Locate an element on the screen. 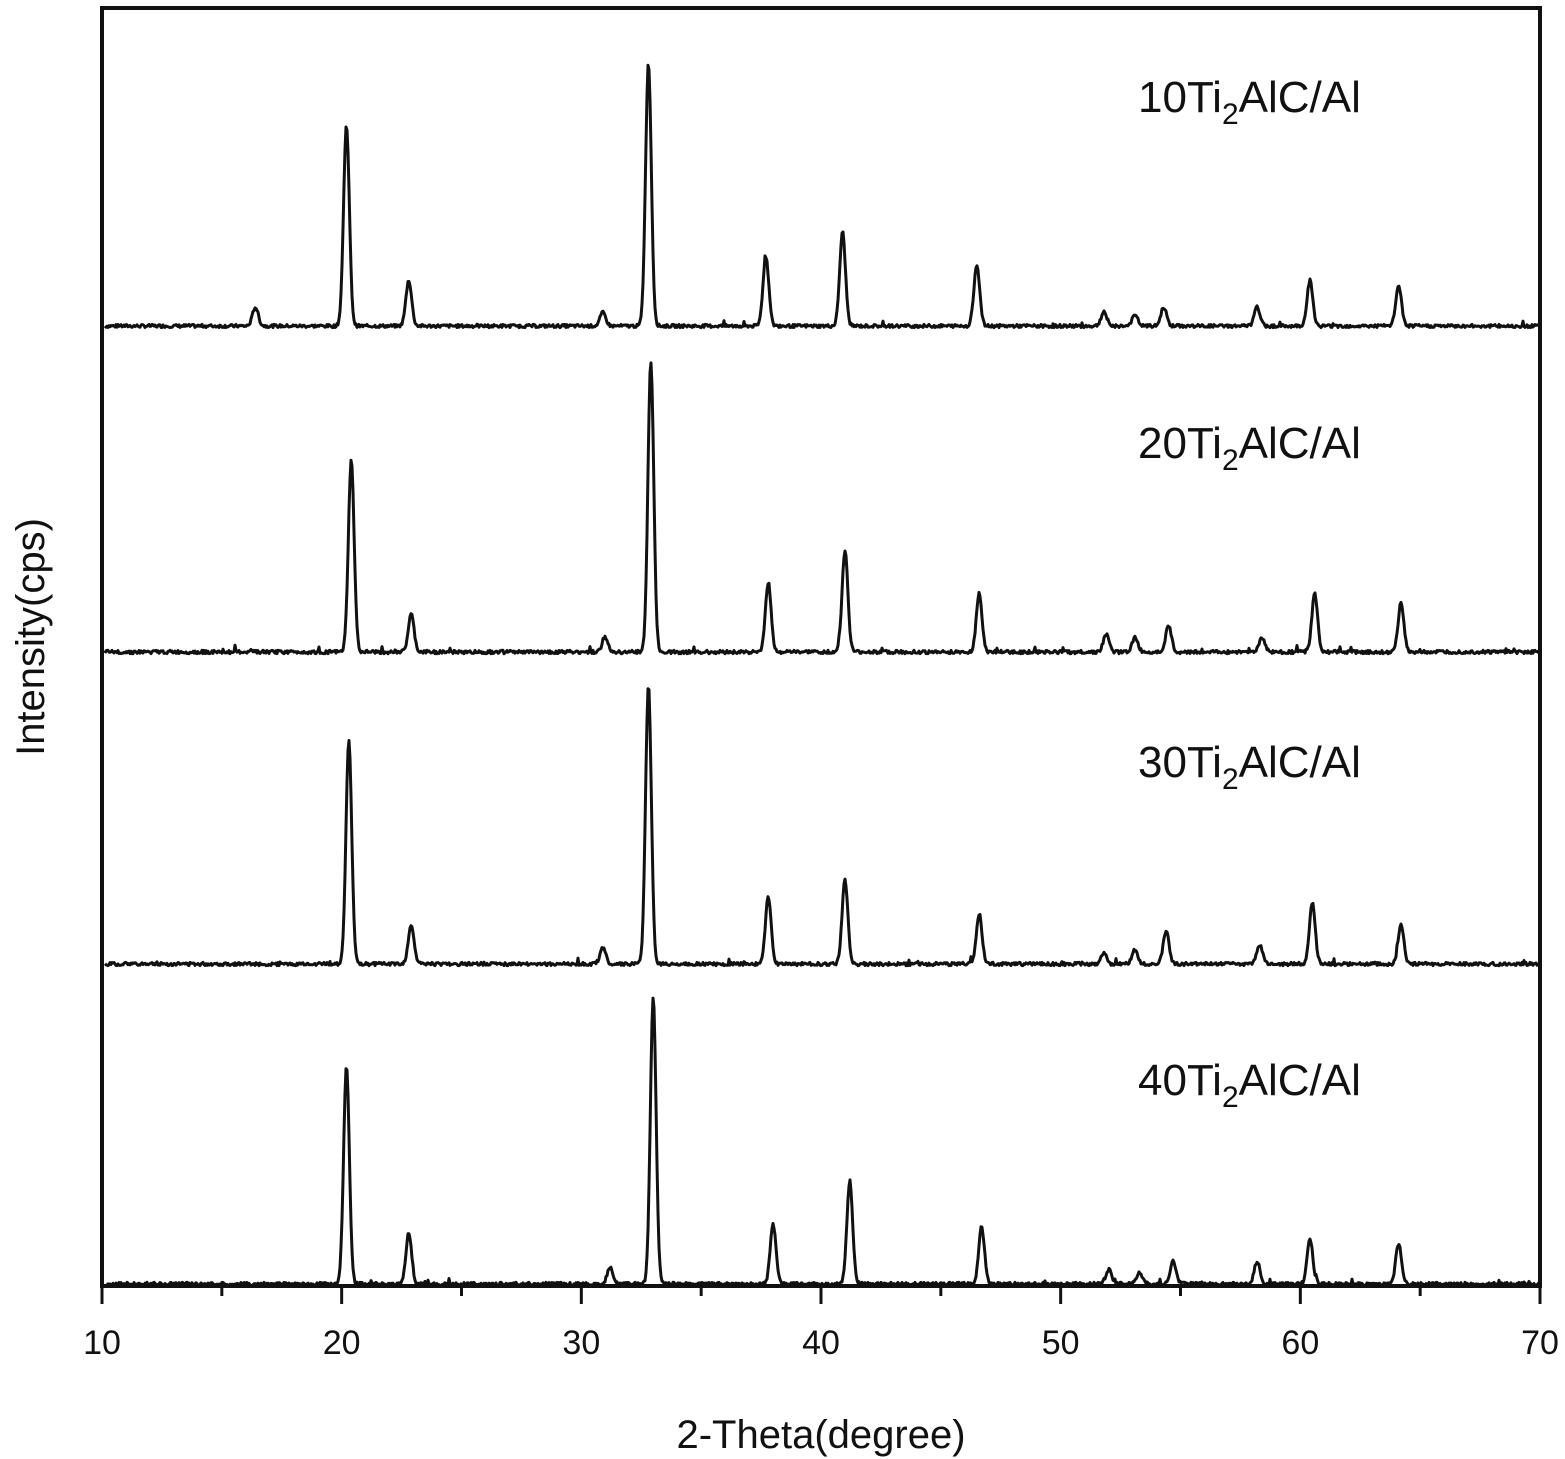  x-tick-label: 20 is located at coordinates (342, 1343).